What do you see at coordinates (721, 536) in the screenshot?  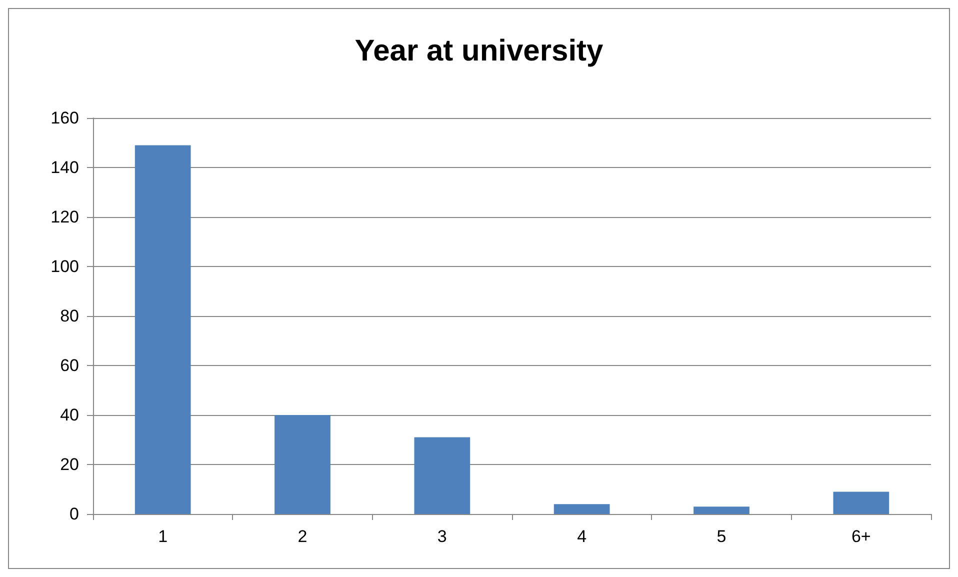 I see `x-tick-label: 5` at bounding box center [721, 536].